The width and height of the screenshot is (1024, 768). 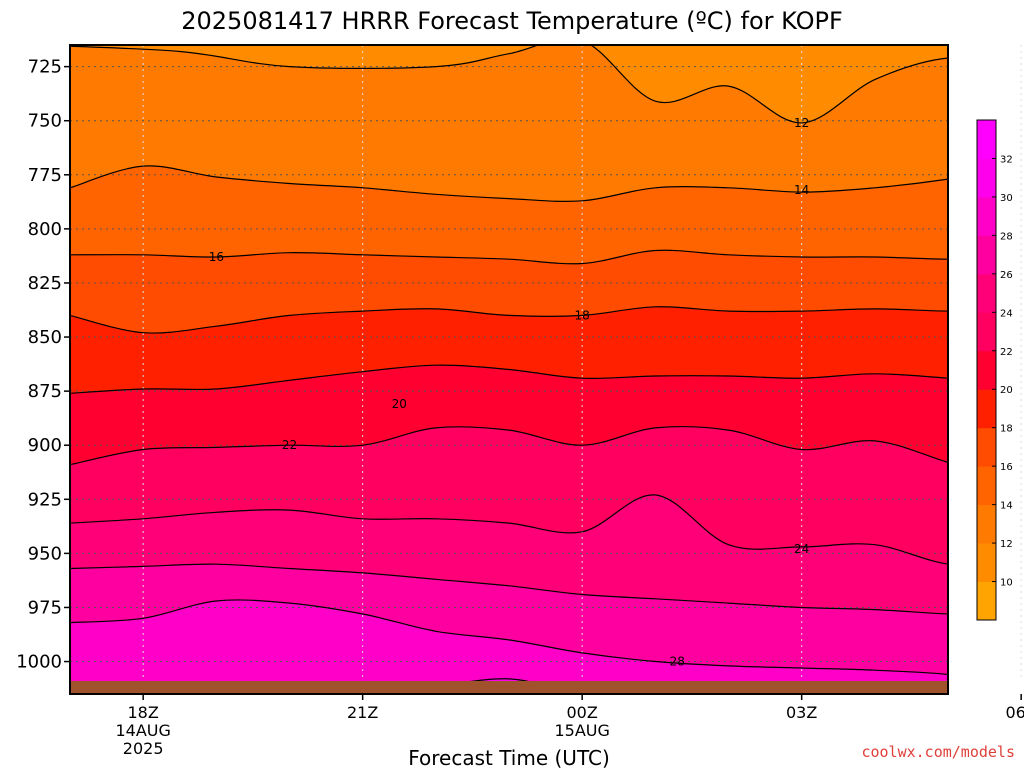 I want to click on contour-label-12: 12, so click(x=801, y=123).